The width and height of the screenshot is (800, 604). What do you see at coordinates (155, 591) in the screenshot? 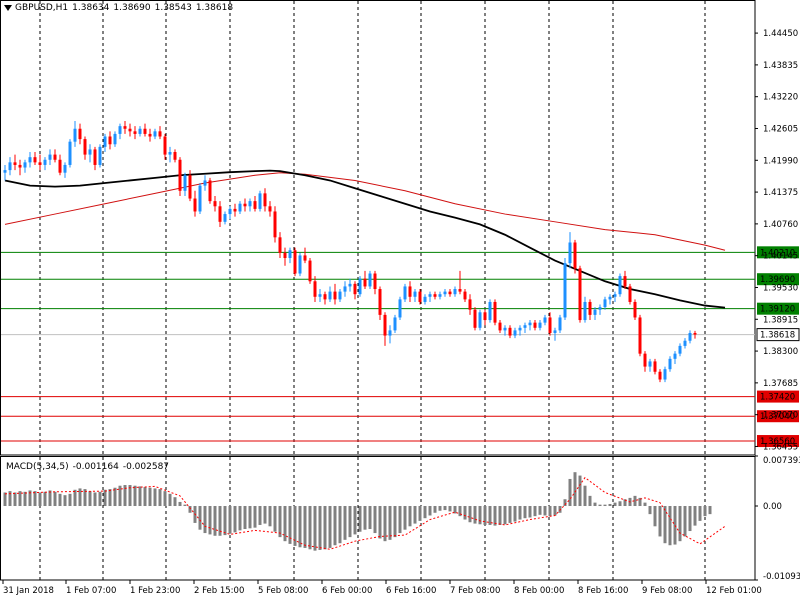
I see `time-tick-label: 1 Feb 23:00` at bounding box center [155, 591].